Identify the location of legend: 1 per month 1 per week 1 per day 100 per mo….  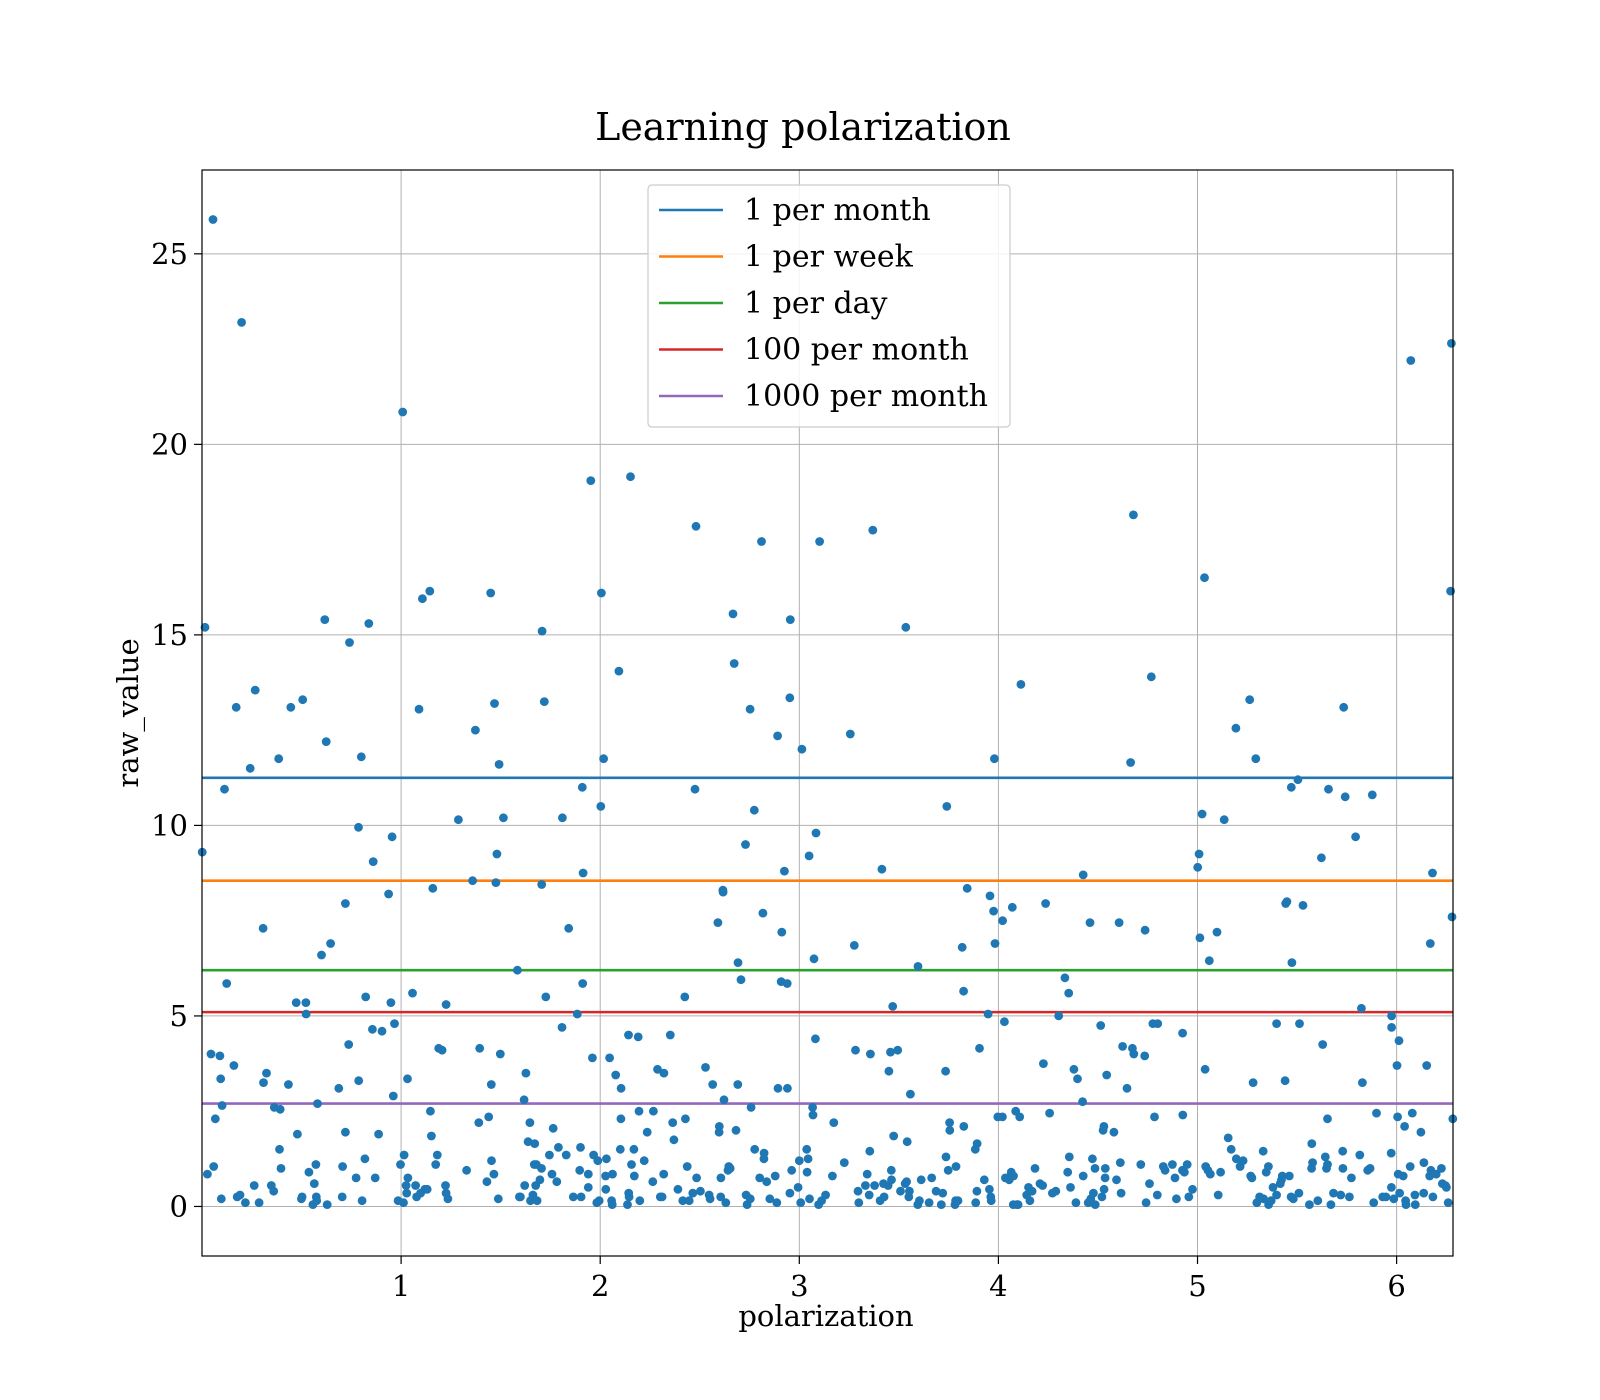
(829, 306).